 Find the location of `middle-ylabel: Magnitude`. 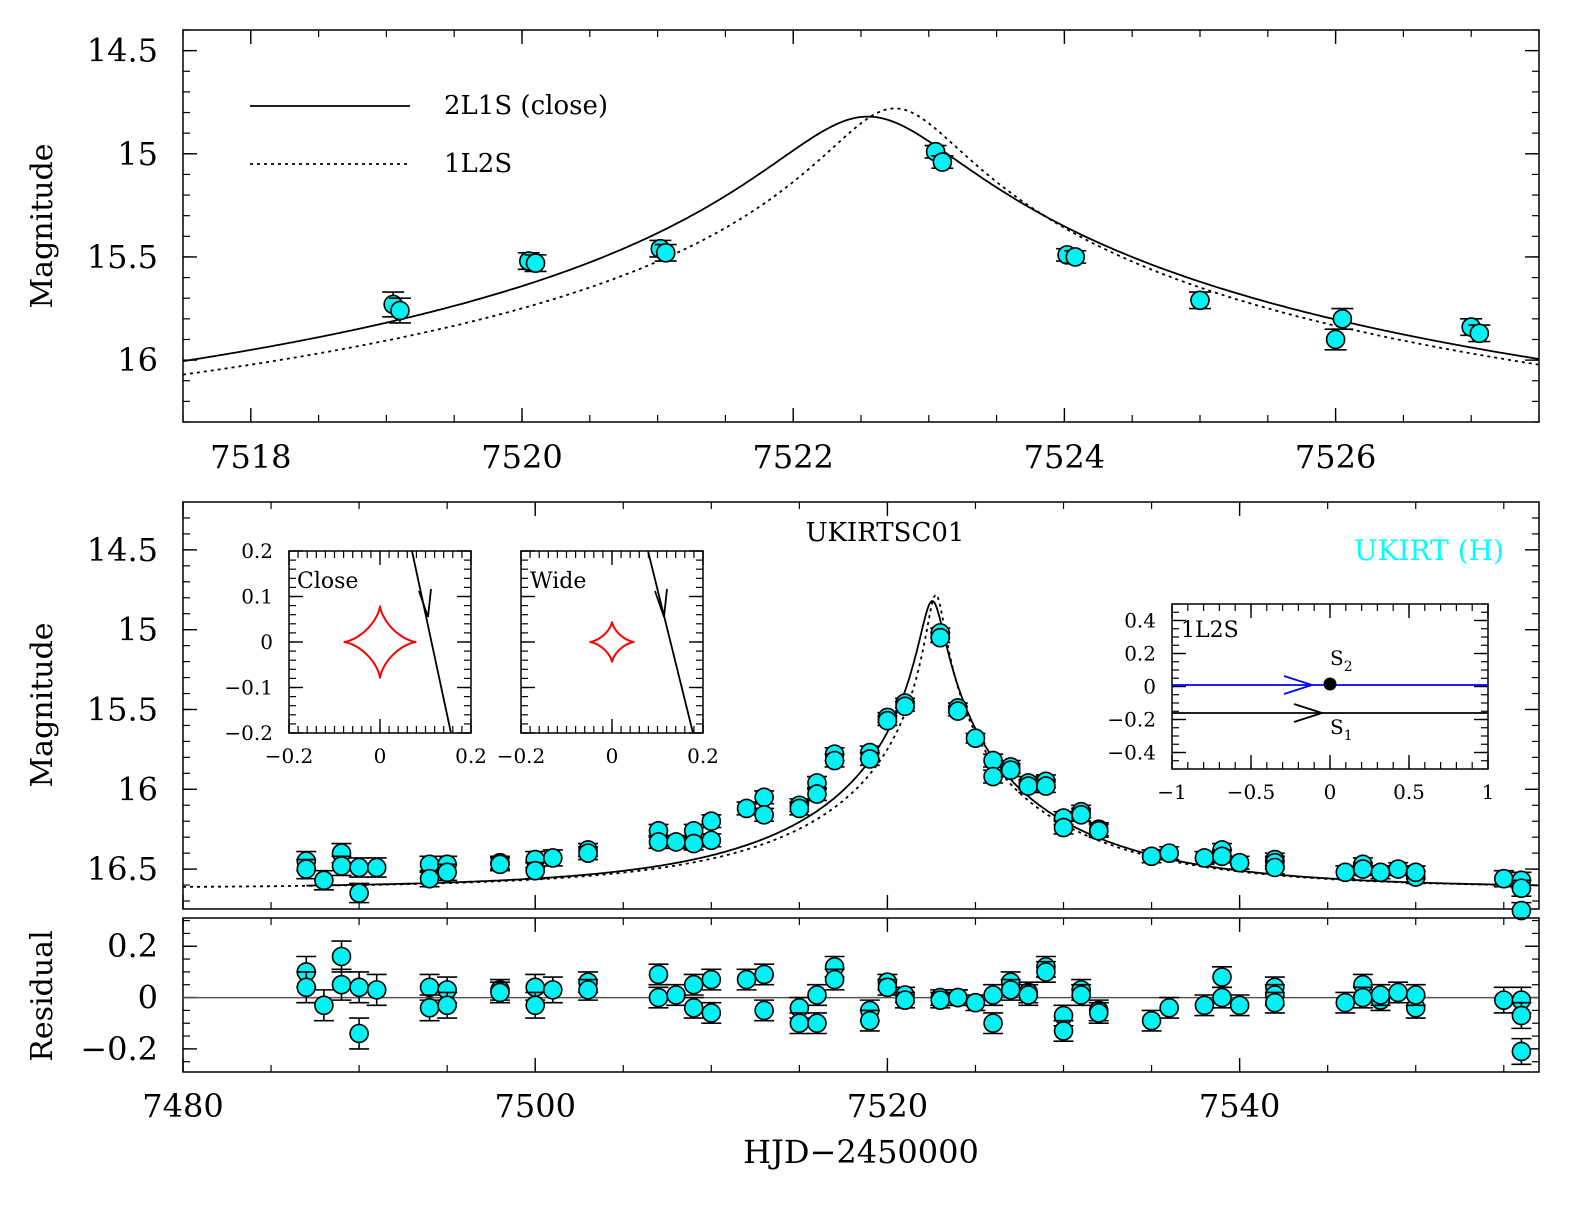

middle-ylabel: Magnitude is located at coordinates (42, 704).